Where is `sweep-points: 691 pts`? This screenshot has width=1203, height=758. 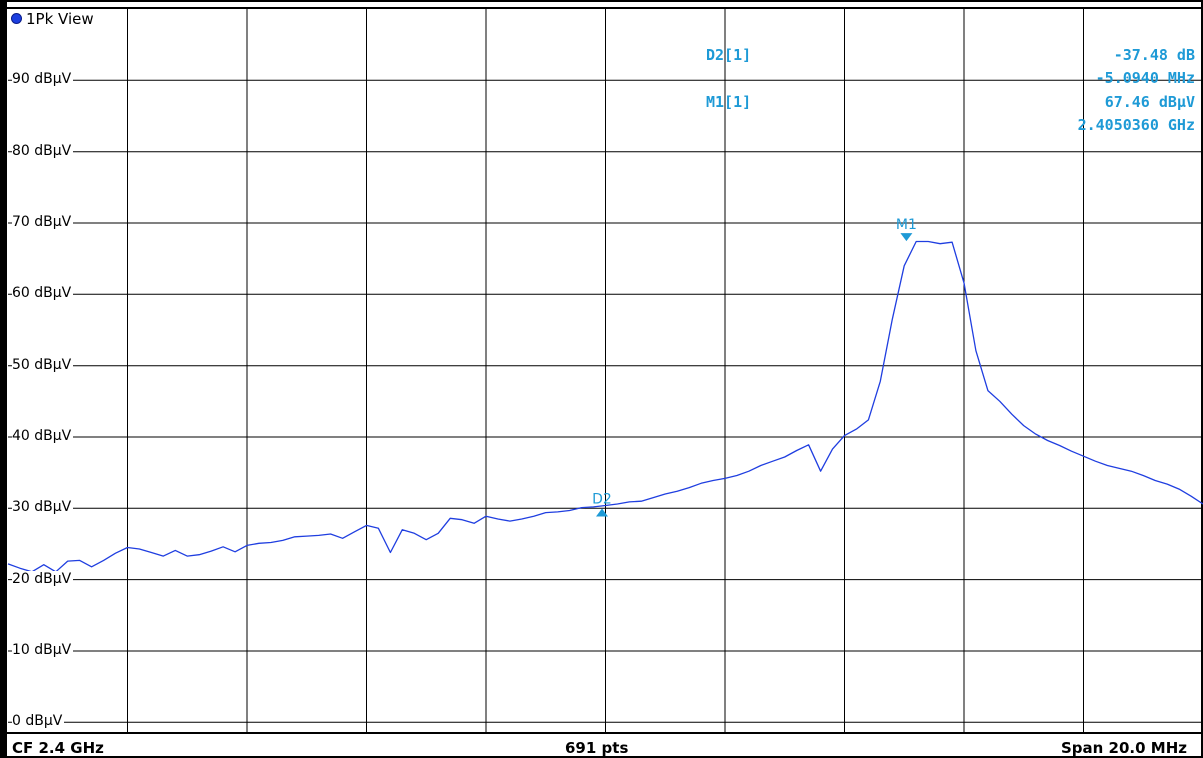
sweep-points: 691 pts is located at coordinates (597, 748).